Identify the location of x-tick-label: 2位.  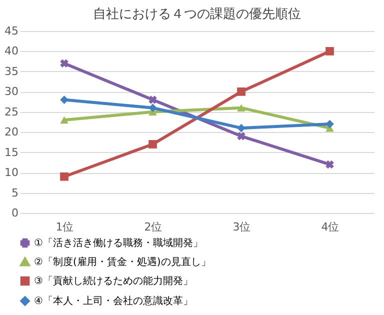
(153, 227).